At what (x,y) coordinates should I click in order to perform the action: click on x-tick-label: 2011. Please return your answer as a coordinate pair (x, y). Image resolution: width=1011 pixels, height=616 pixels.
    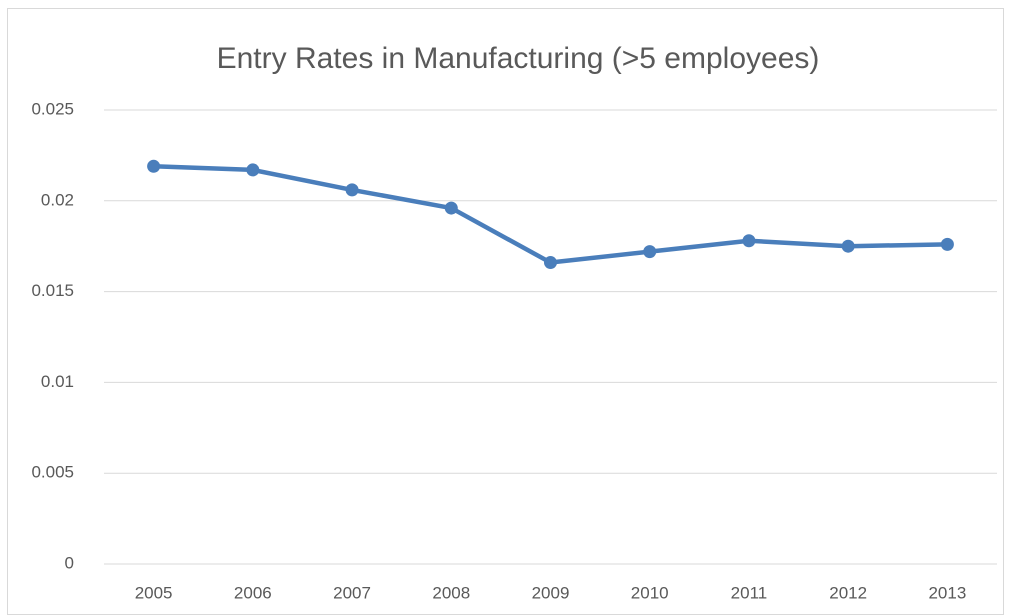
    Looking at the image, I should click on (749, 592).